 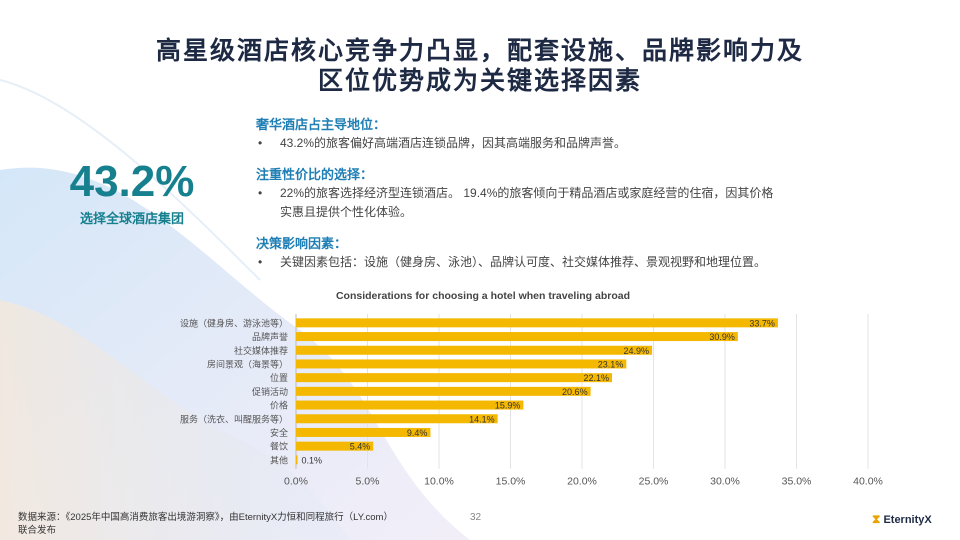 What do you see at coordinates (797, 482) in the screenshot?
I see `x-tick-label: 35.0%` at bounding box center [797, 482].